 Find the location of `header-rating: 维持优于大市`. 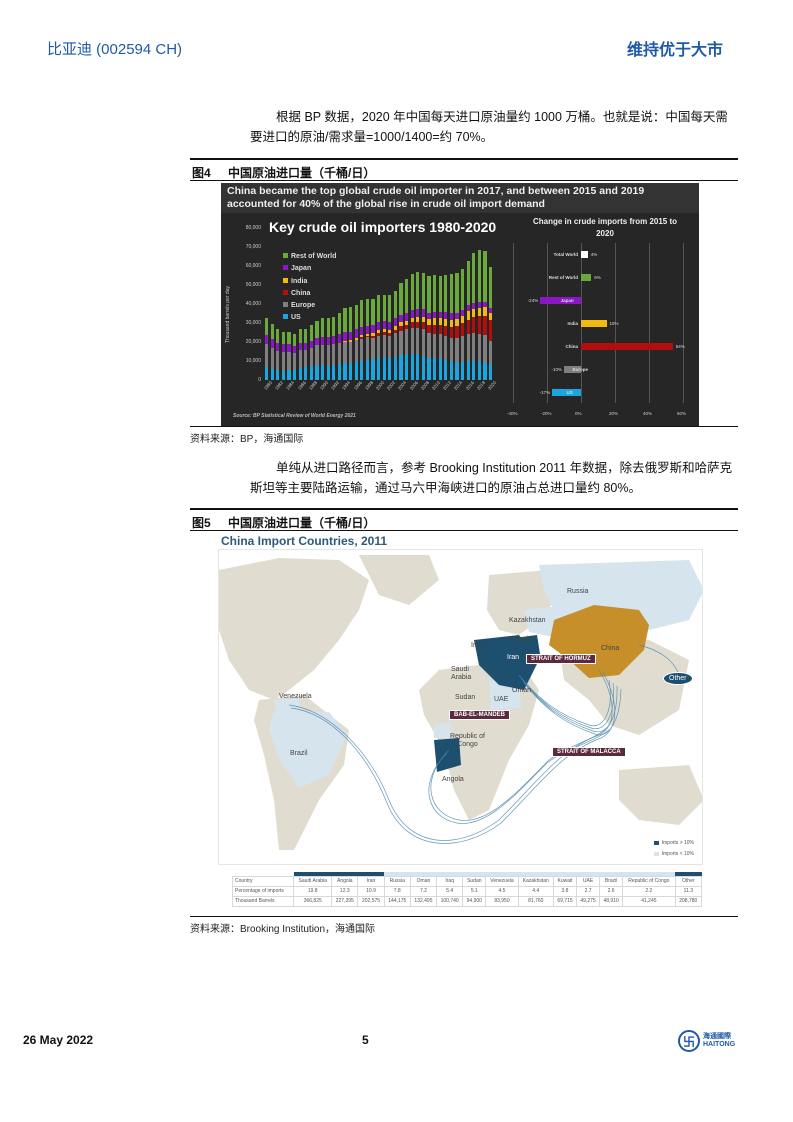

header-rating: 维持优于大市 is located at coordinates (674, 50).